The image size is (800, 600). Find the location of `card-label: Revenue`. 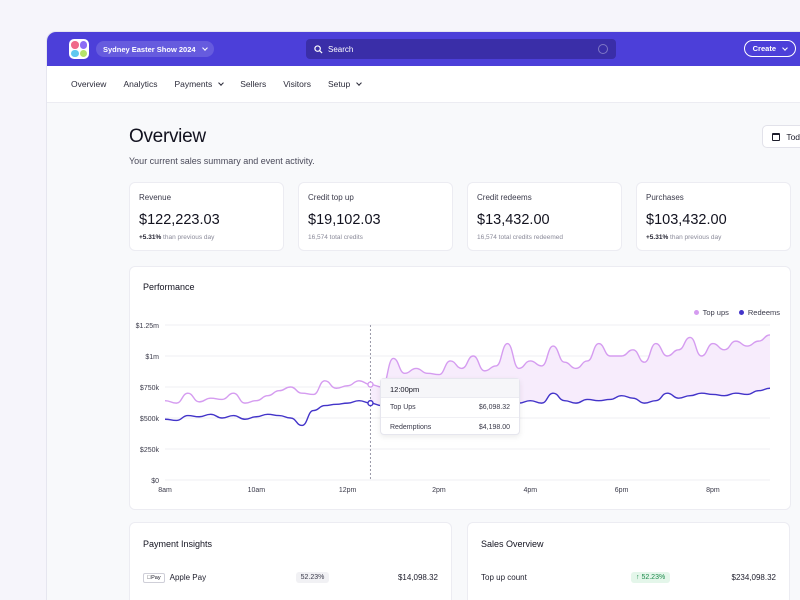

card-label: Revenue is located at coordinates (155, 197).